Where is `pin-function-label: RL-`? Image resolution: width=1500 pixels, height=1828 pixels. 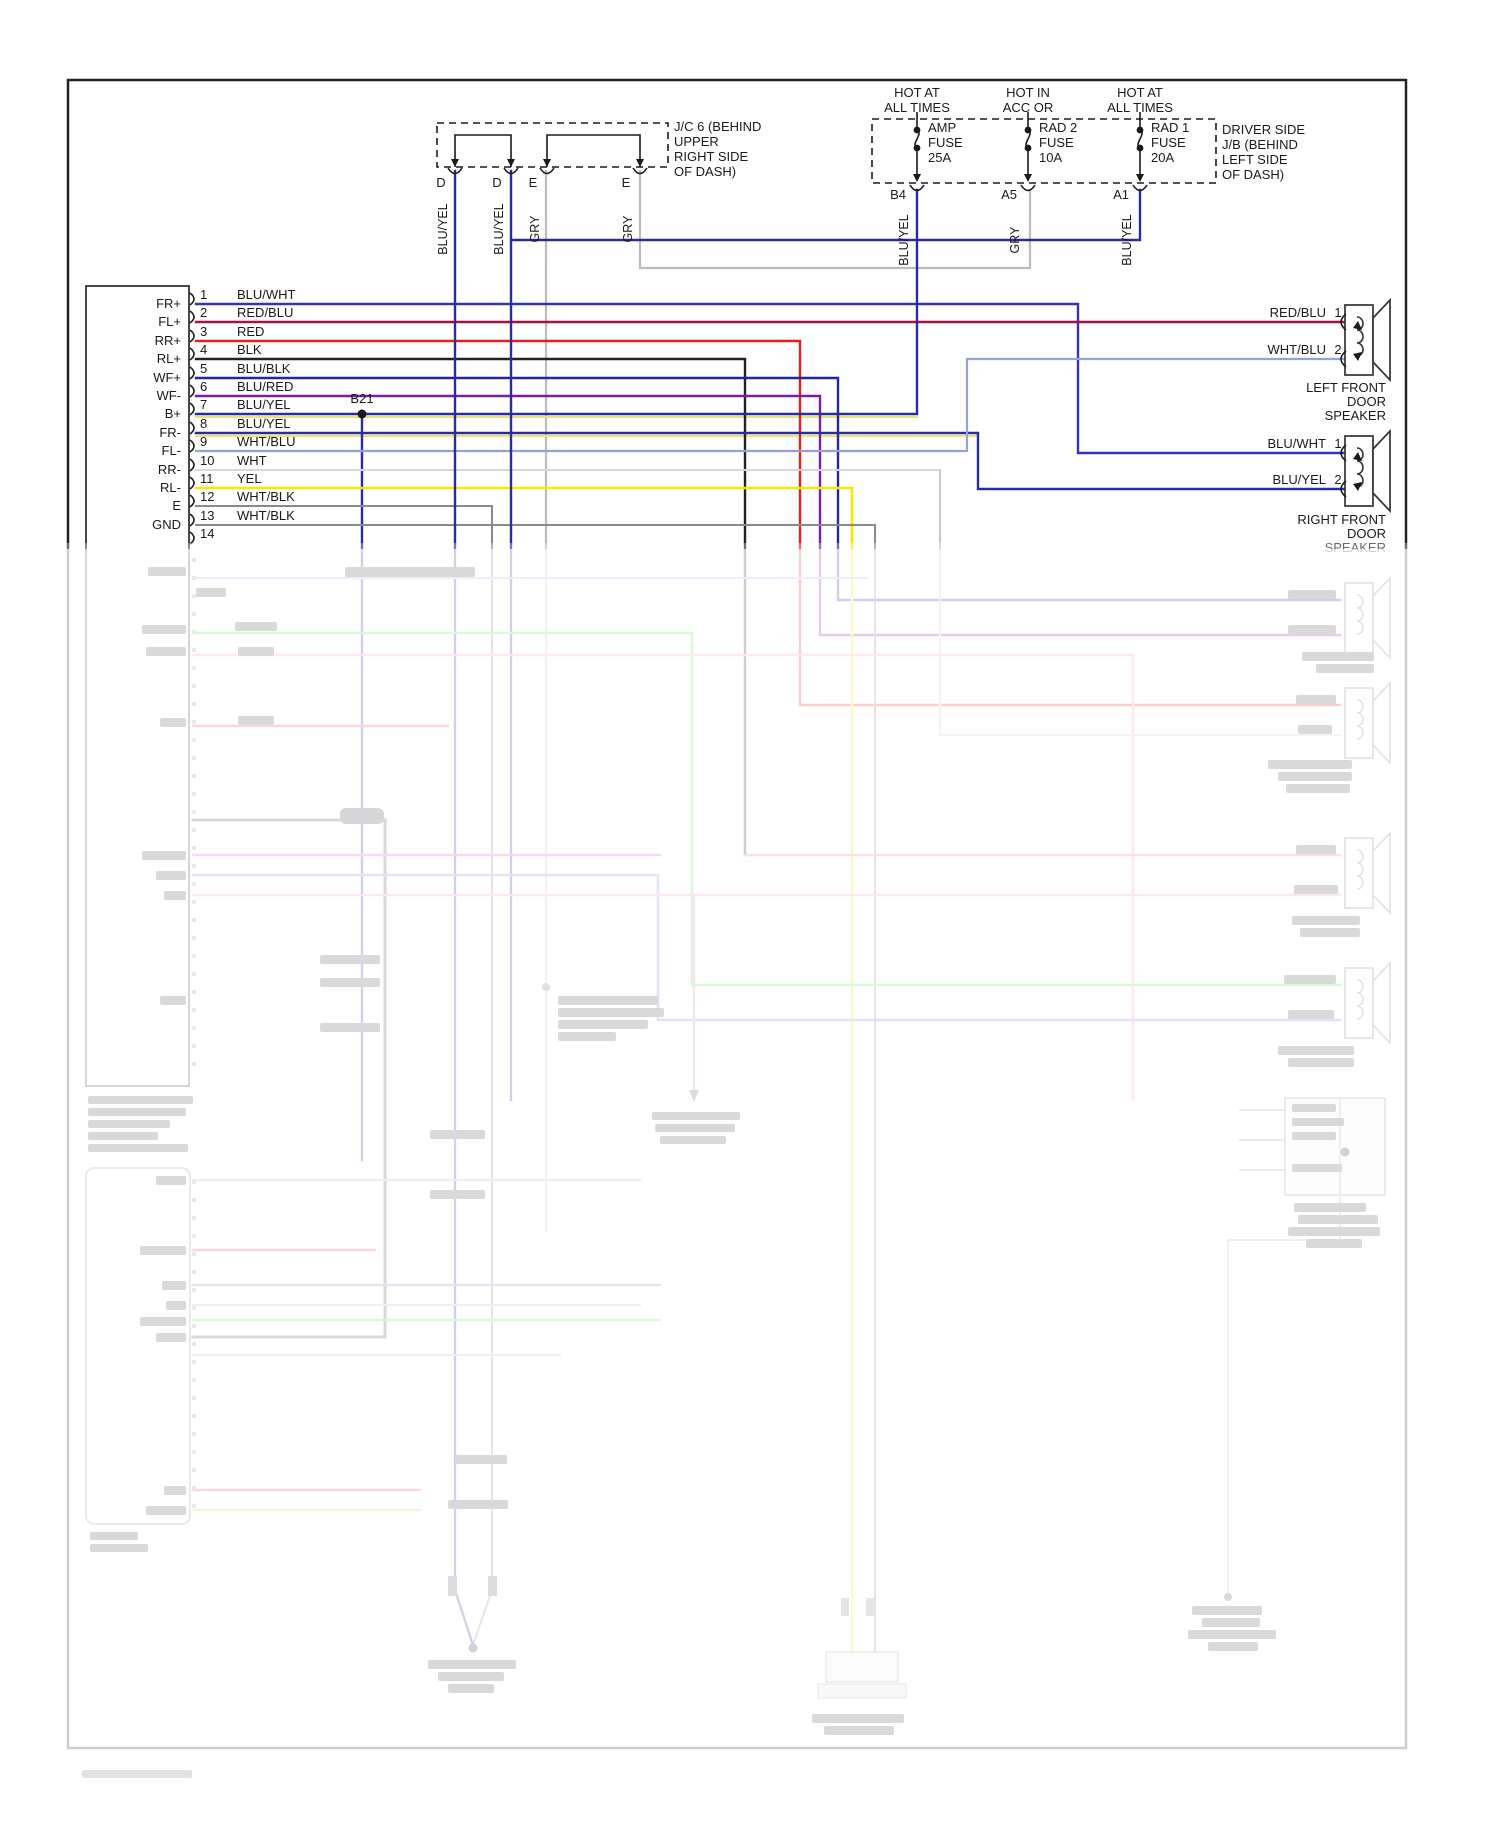
pin-function-label: RL- is located at coordinates (170, 487).